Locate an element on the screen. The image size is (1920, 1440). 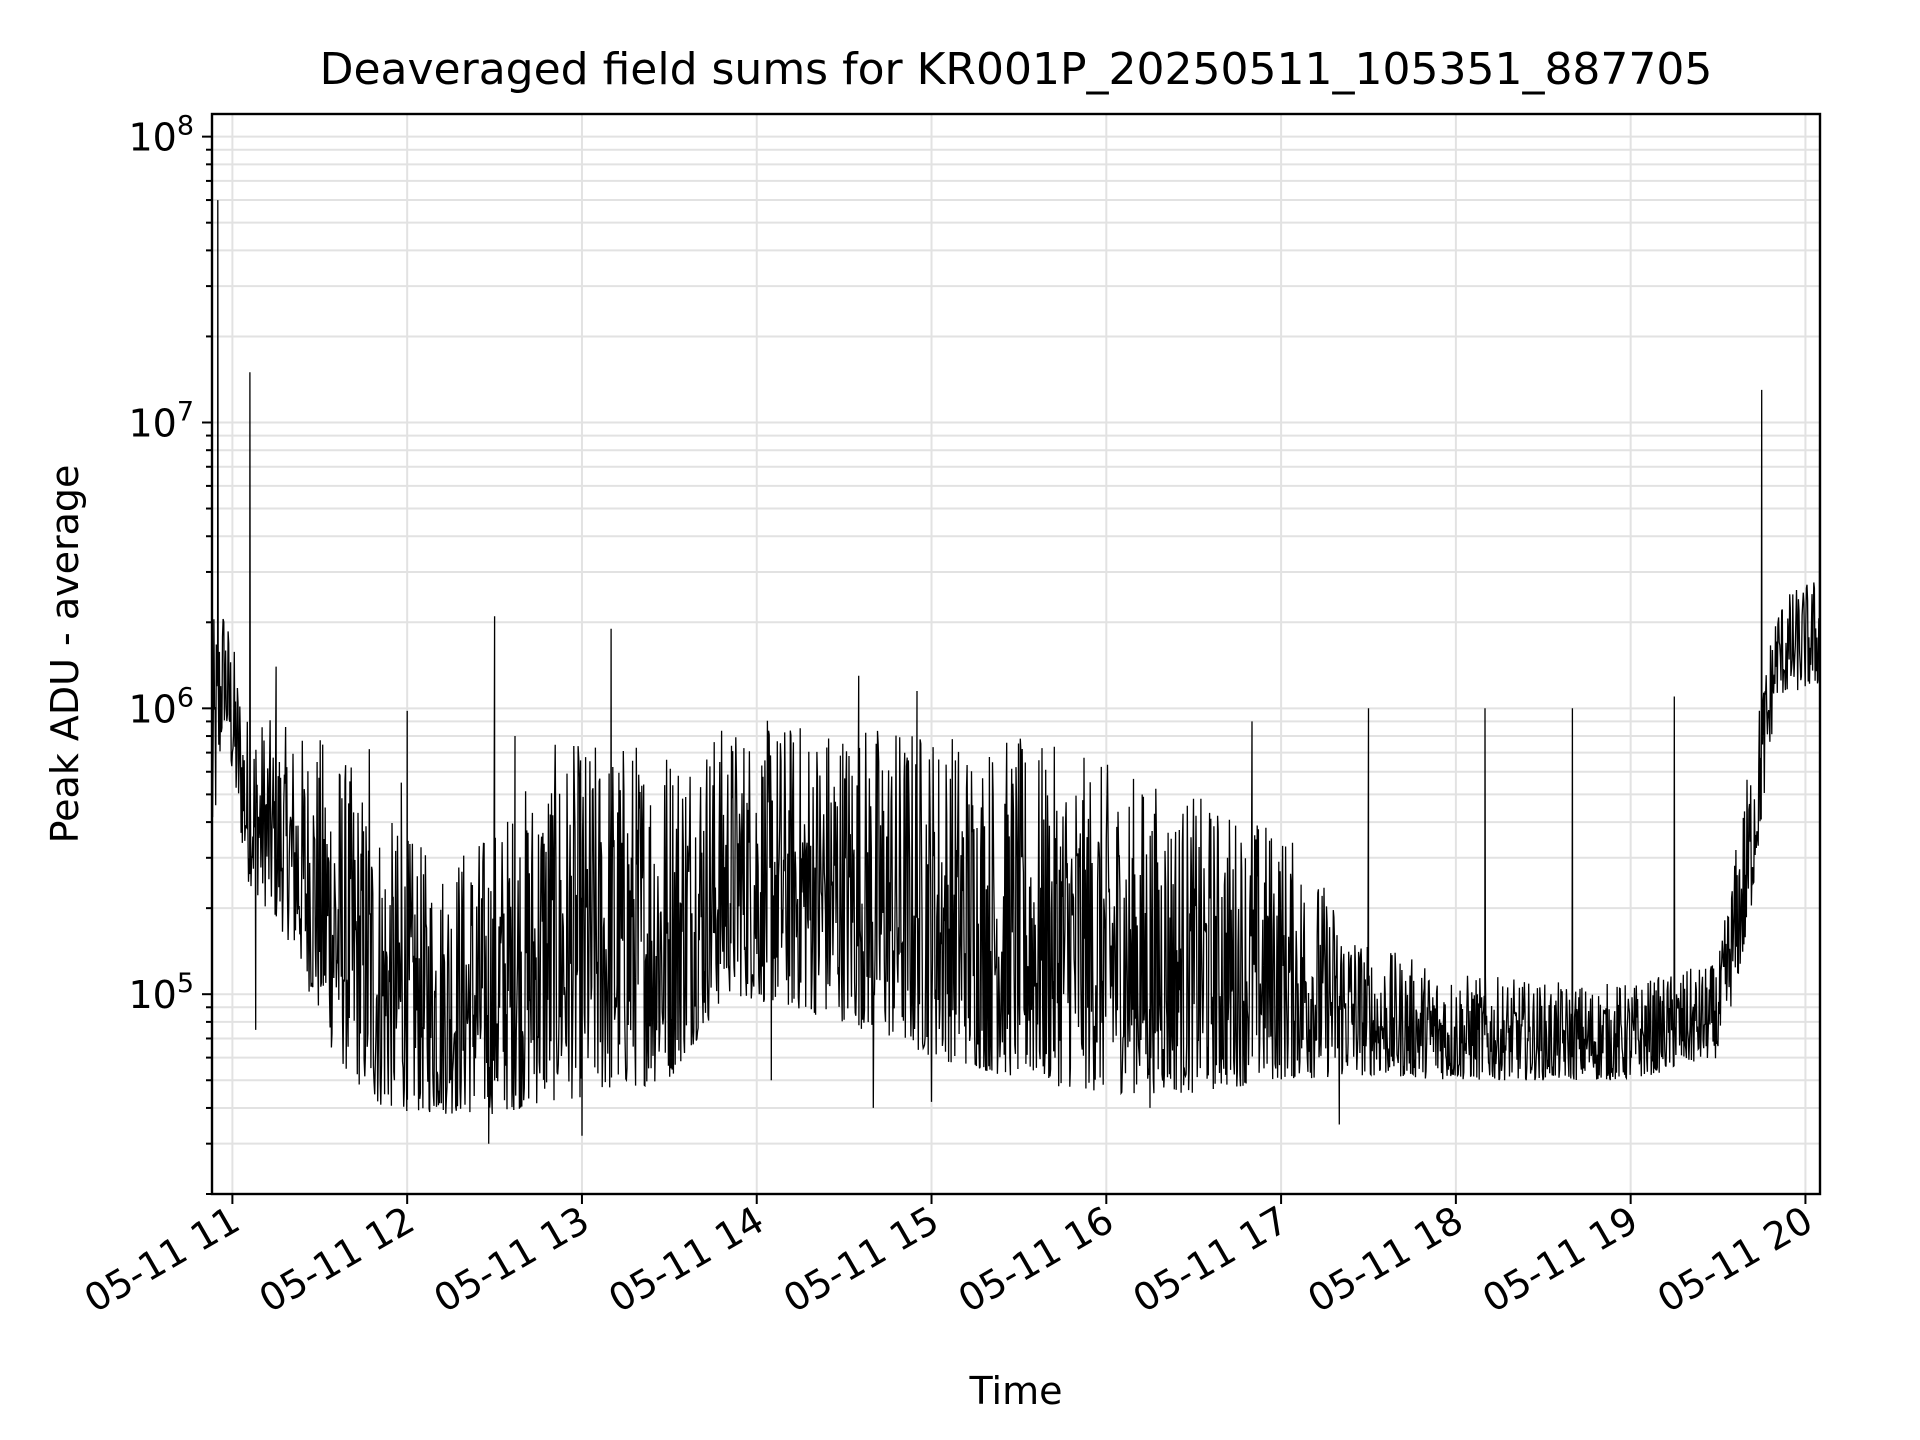
y-tick-exponent: 7 is located at coordinates (185, 411).